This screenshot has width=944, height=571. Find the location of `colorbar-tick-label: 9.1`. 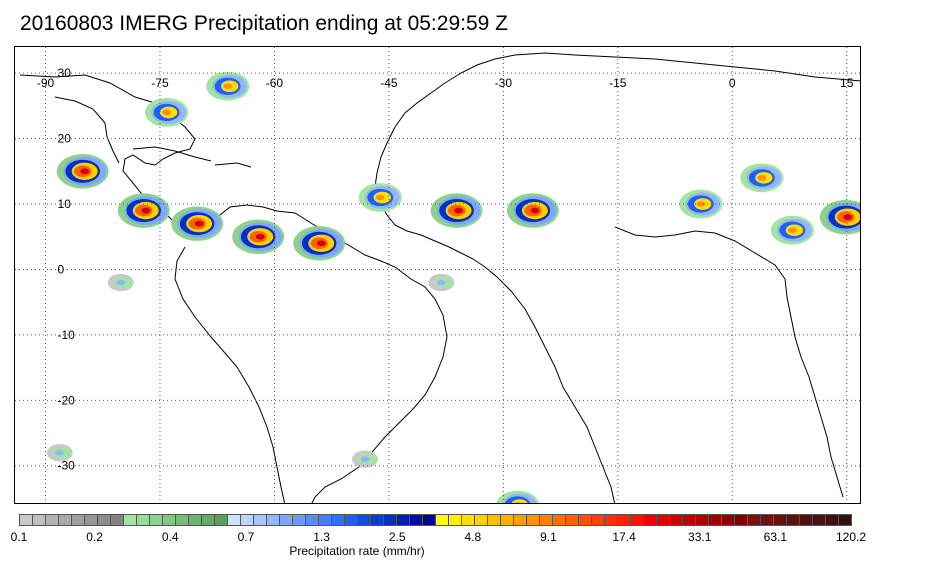

colorbar-tick-label: 9.1 is located at coordinates (548, 537).